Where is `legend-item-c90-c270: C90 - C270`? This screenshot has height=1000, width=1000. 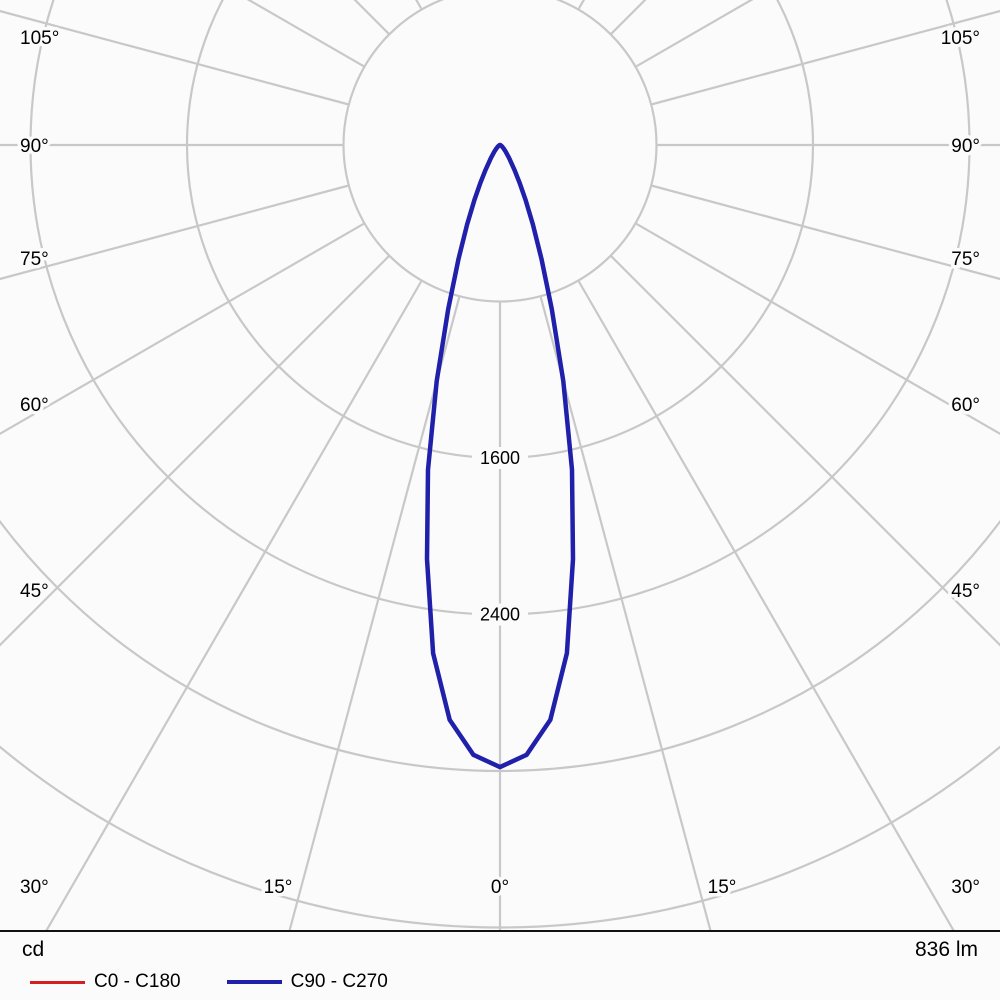 legend-item-c90-c270: C90 - C270 is located at coordinates (307, 982).